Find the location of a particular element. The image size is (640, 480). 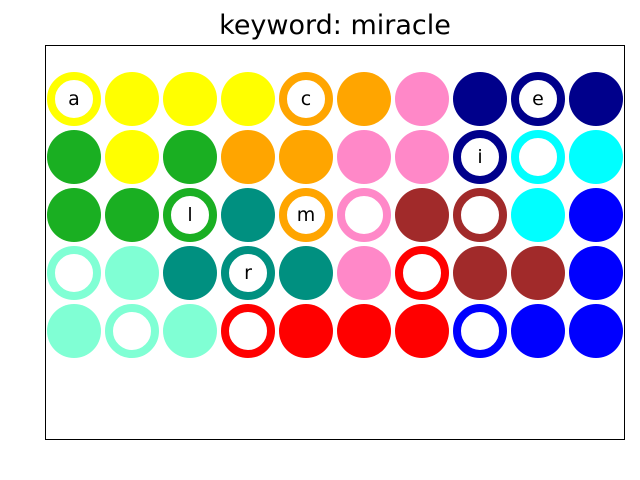

grid-circle-r3-c4 is located at coordinates (248, 215).